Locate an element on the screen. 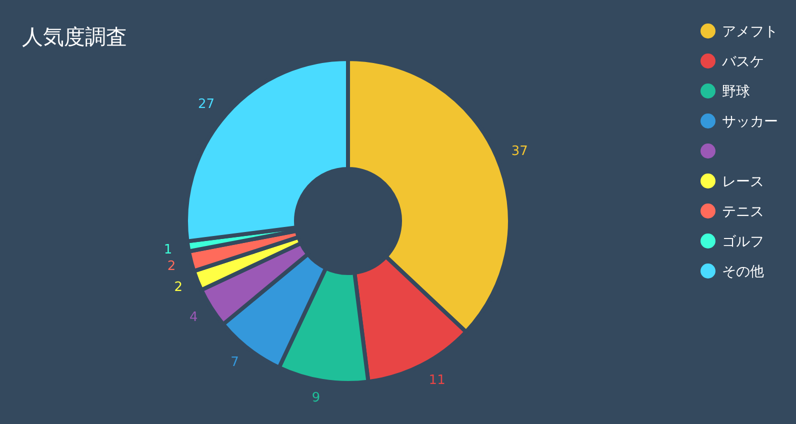 The height and width of the screenshot is (424, 796). legend-label: 野球 is located at coordinates (736, 92).